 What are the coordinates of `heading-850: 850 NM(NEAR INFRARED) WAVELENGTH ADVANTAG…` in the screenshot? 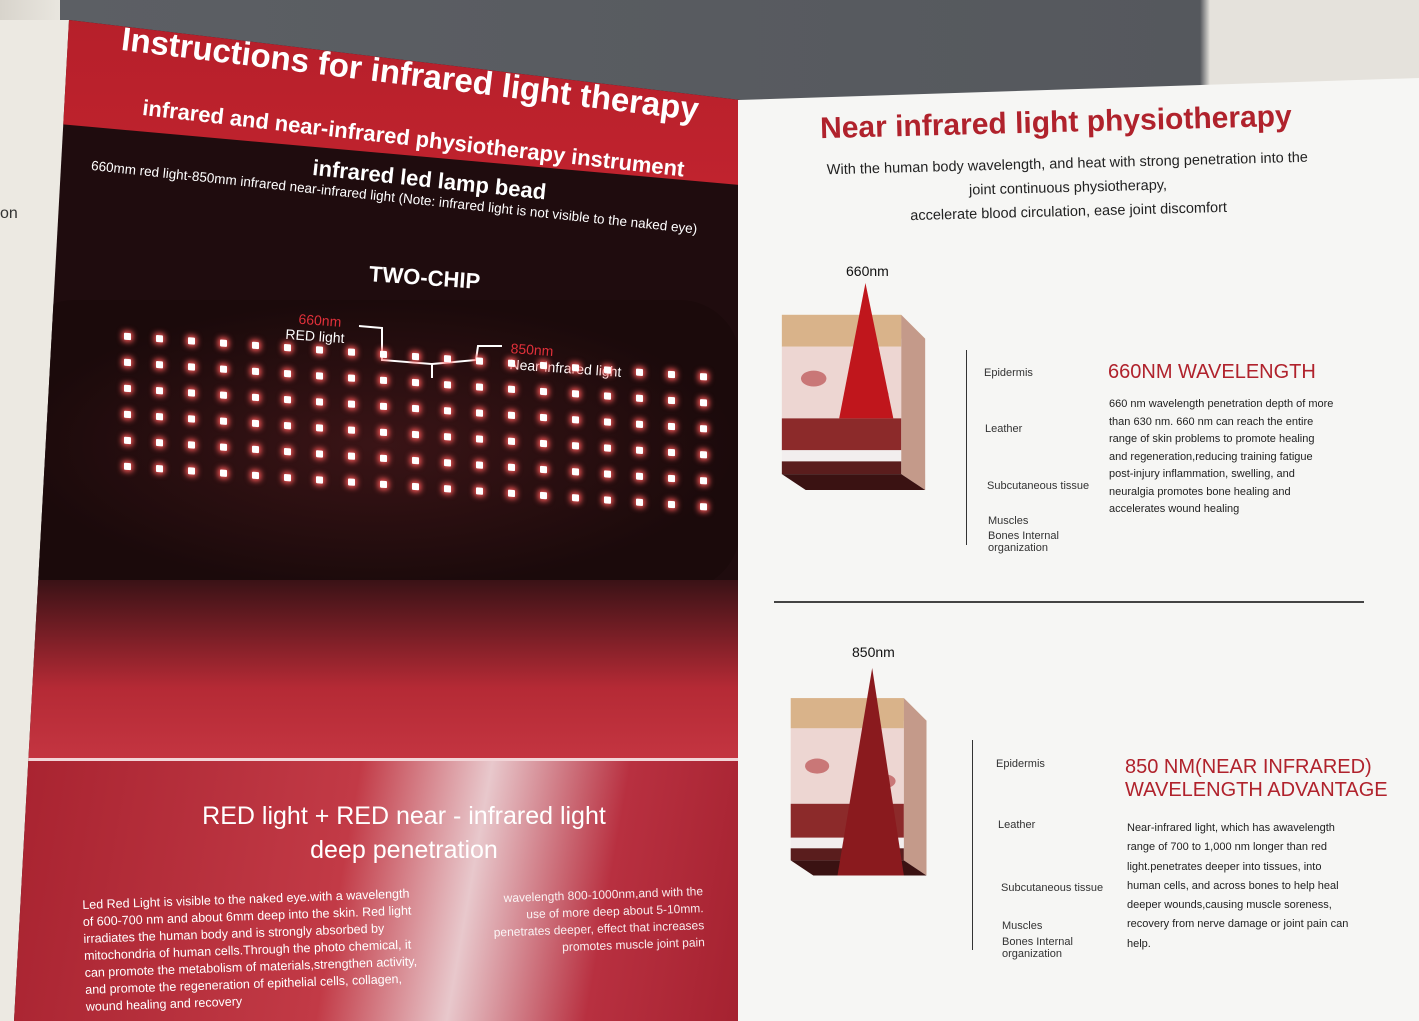 It's located at (1256, 779).